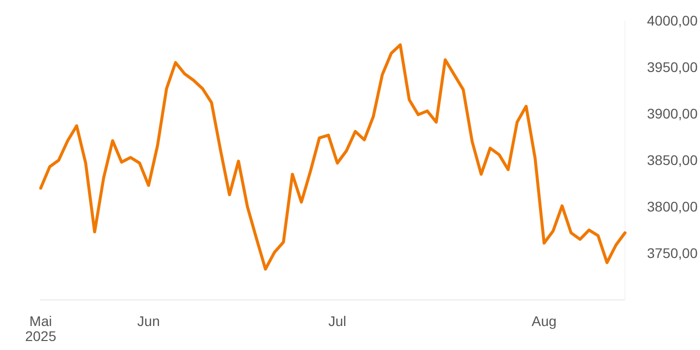  What do you see at coordinates (337, 321) in the screenshot?
I see `x-tick-label: Jul` at bounding box center [337, 321].